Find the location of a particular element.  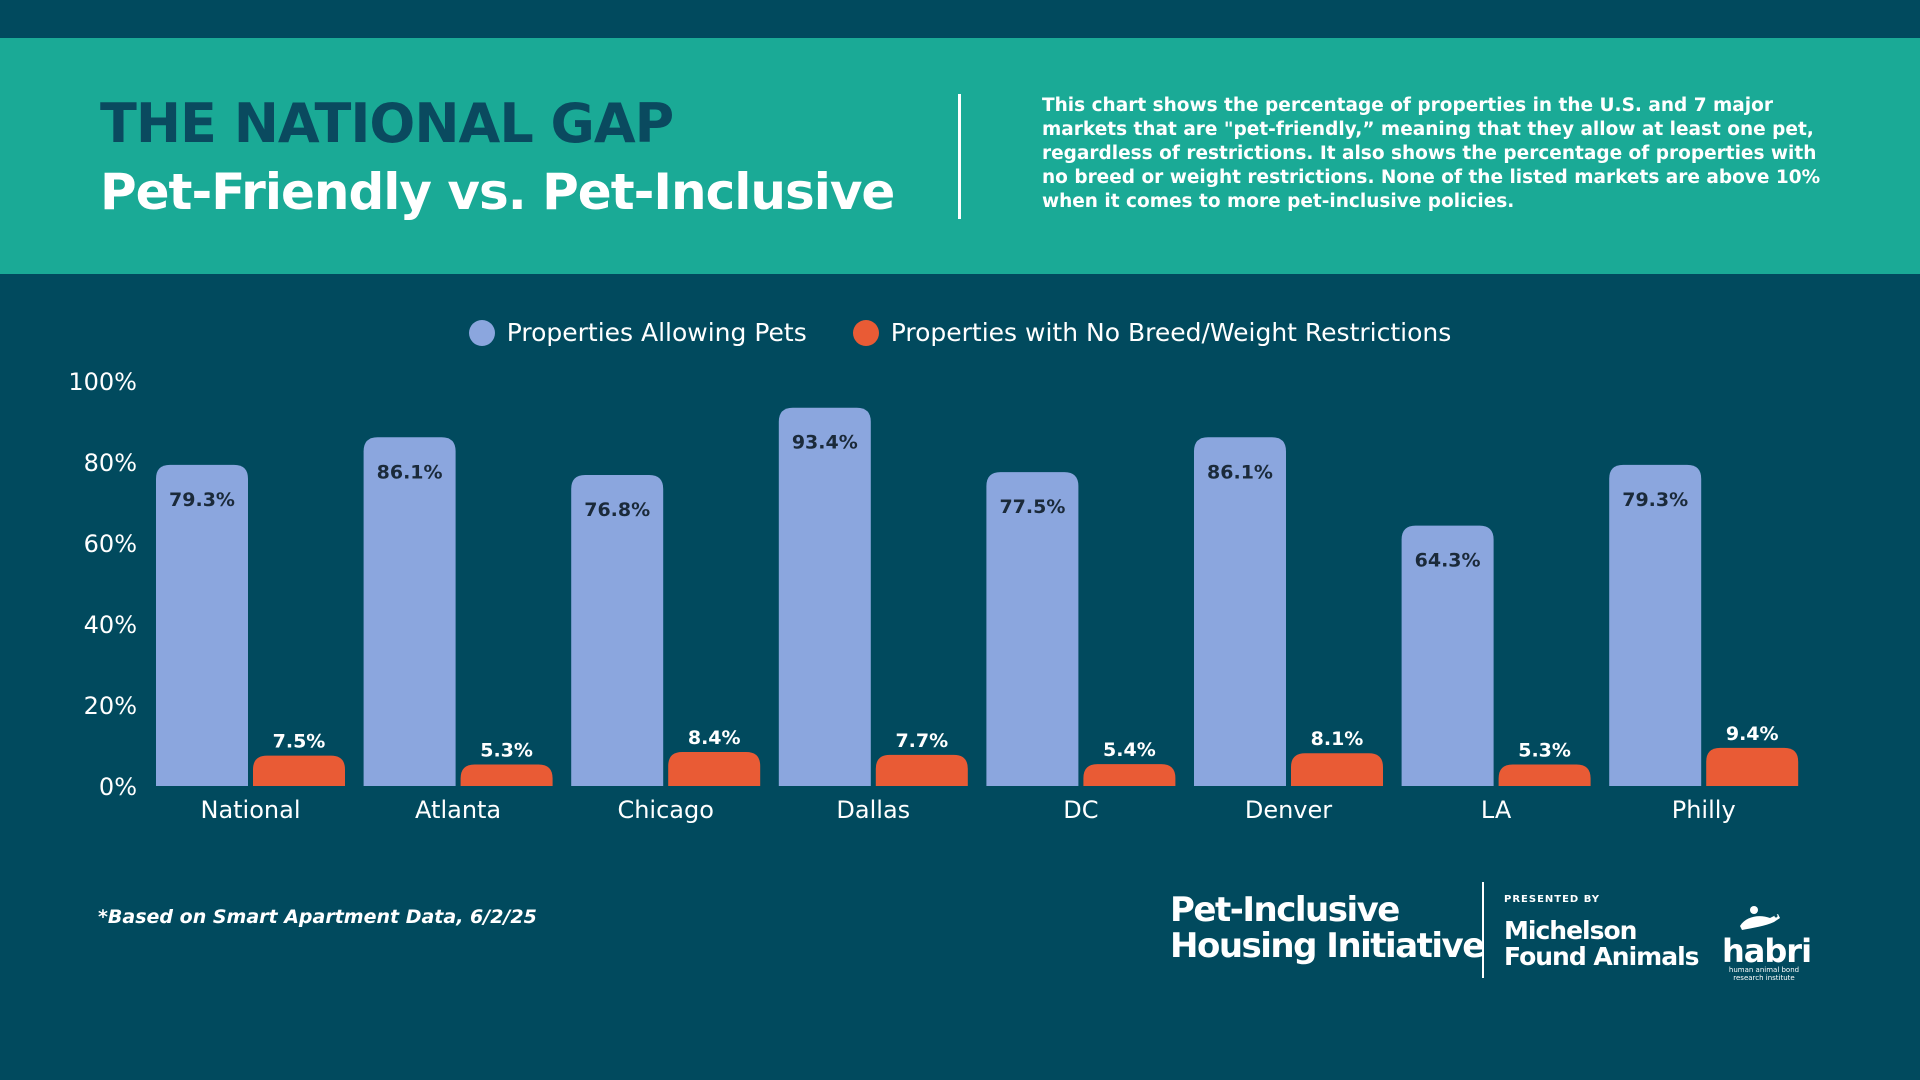

habri-dog-icon is located at coordinates (1760, 918).